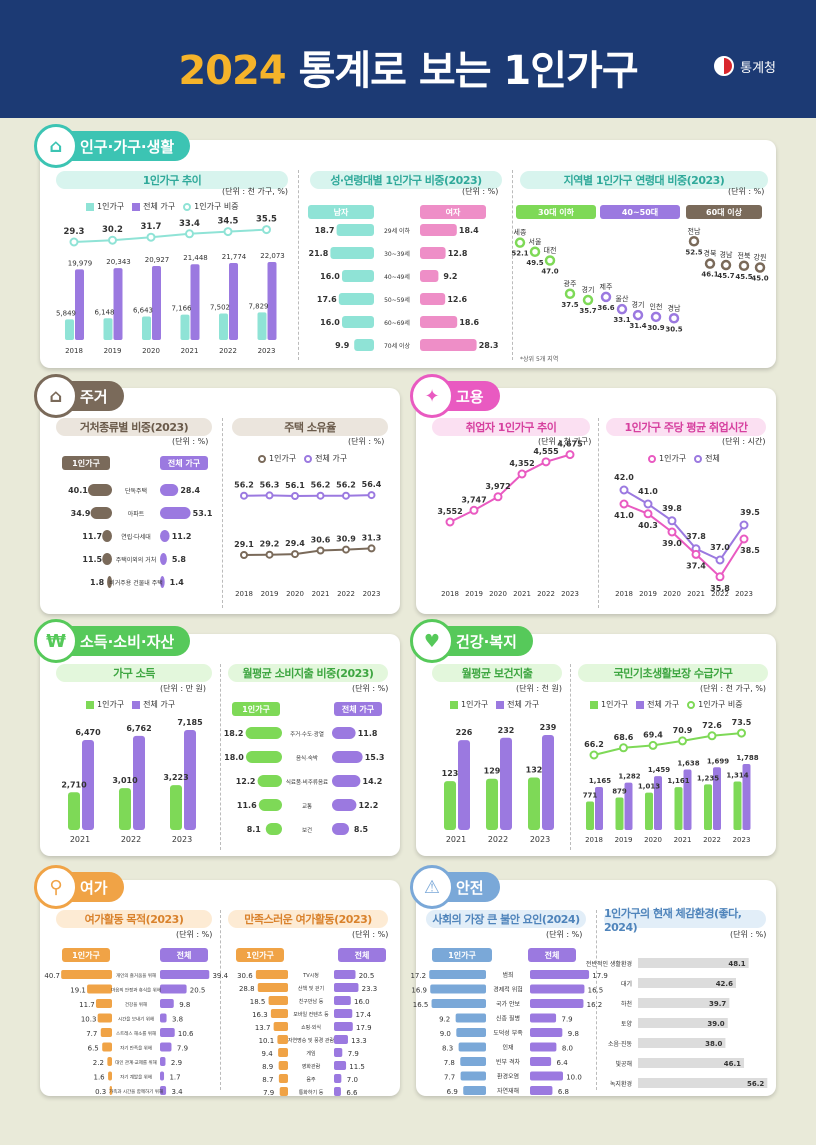 This screenshot has width=816, height=1145. I want to click on data-label: 18.5, so click(258, 1002).